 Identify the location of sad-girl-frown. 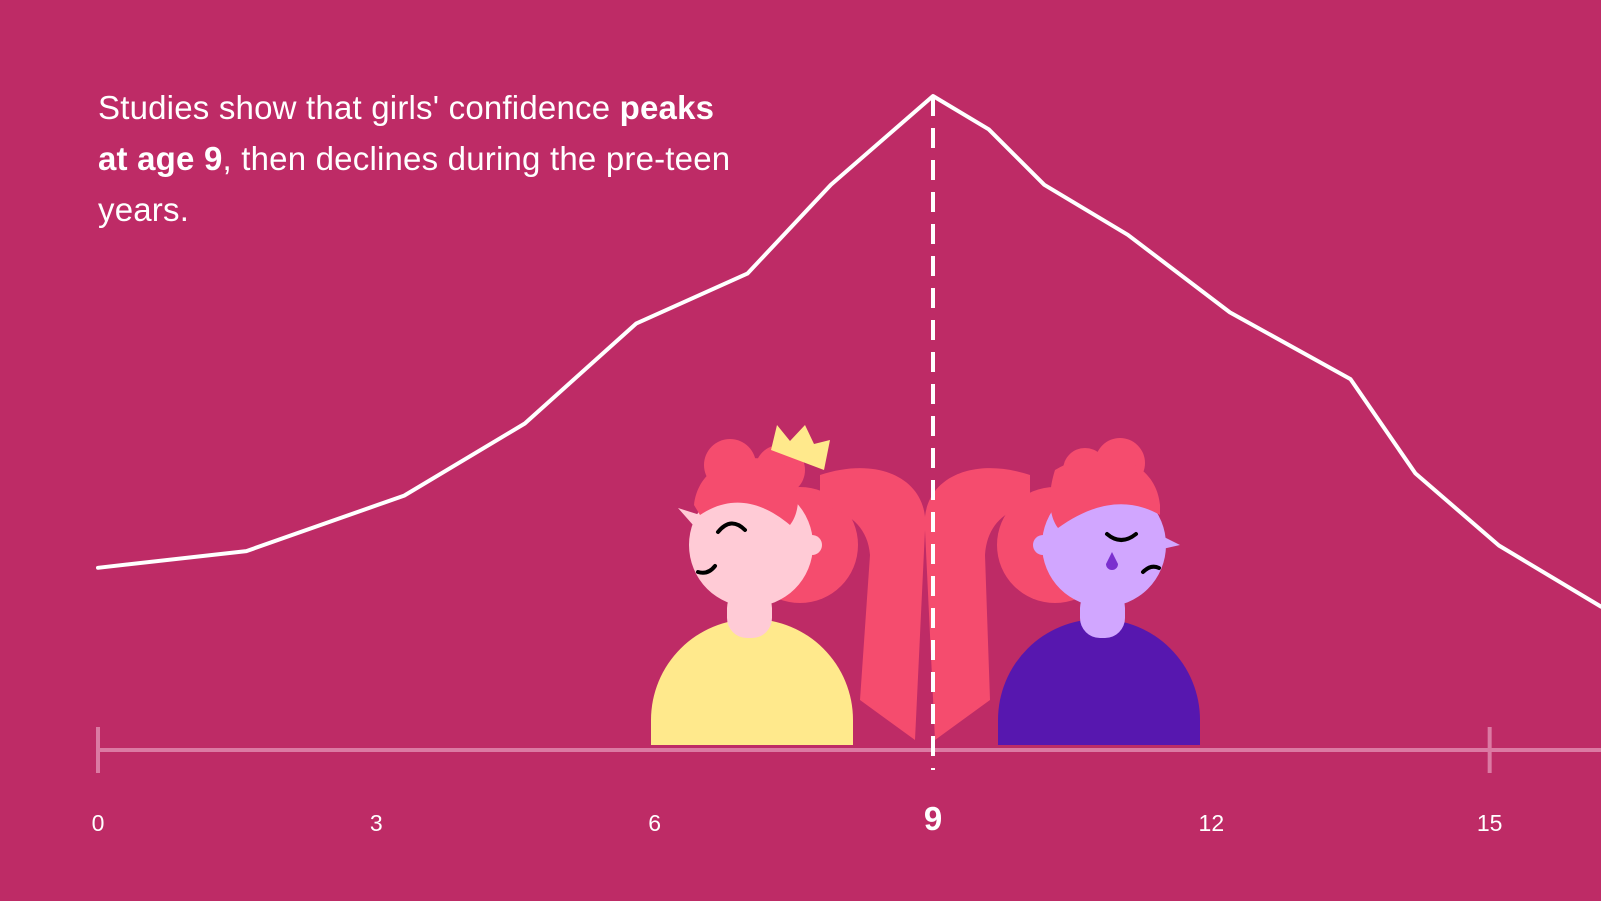
(1151, 569).